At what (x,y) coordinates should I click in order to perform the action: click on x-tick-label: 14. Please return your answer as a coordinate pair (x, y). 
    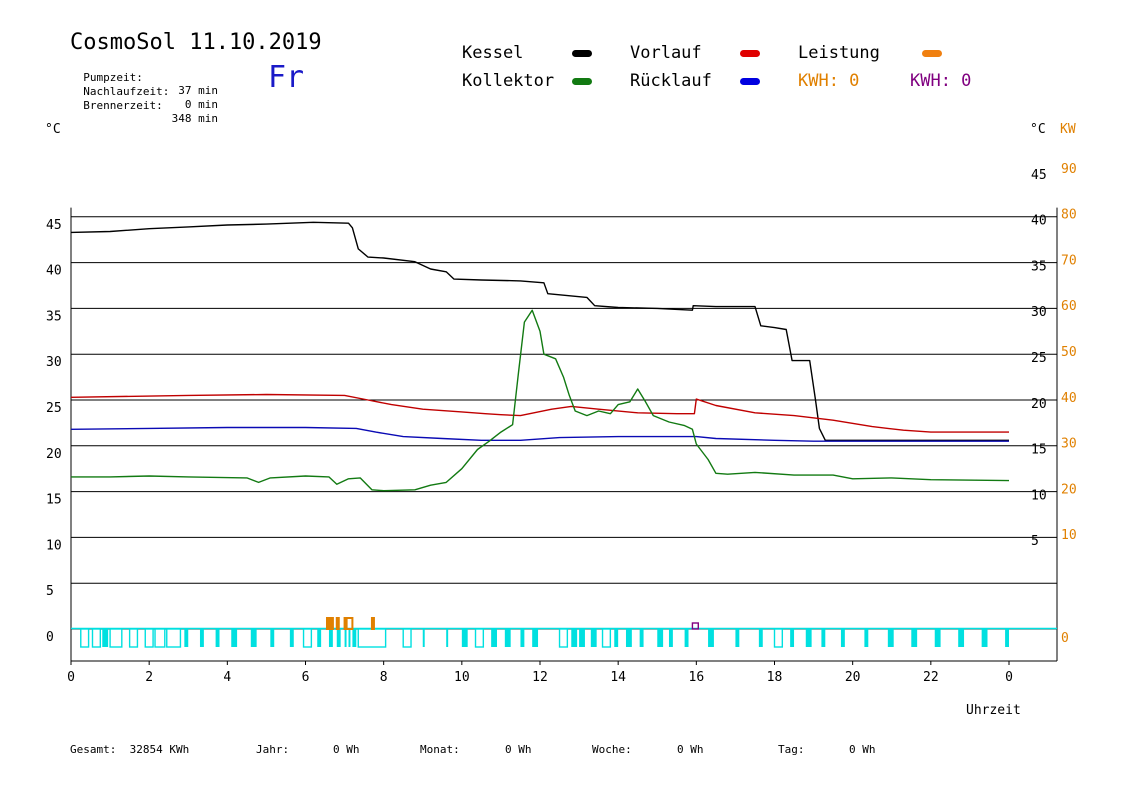
    Looking at the image, I should click on (618, 677).